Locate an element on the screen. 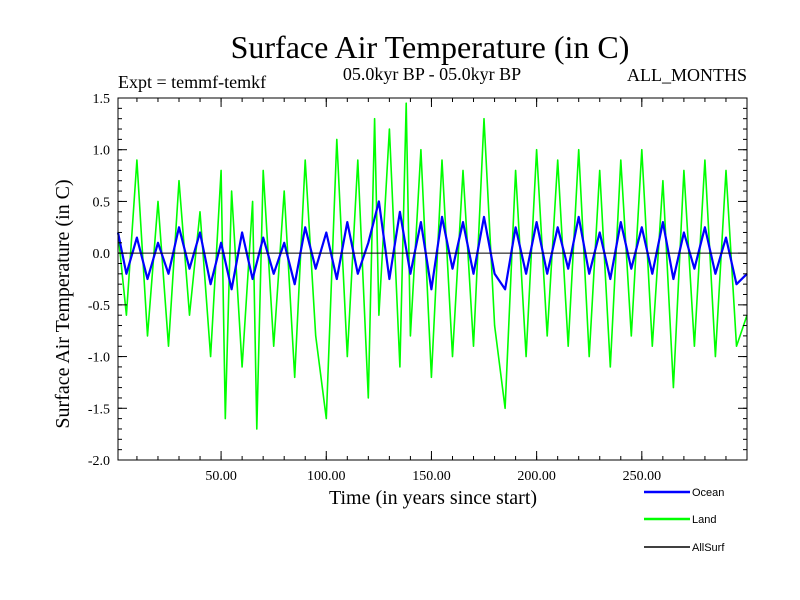 Image resolution: width=800 pixels, height=600 pixels. legend: Ocean Land AllSurf is located at coordinates (684, 520).